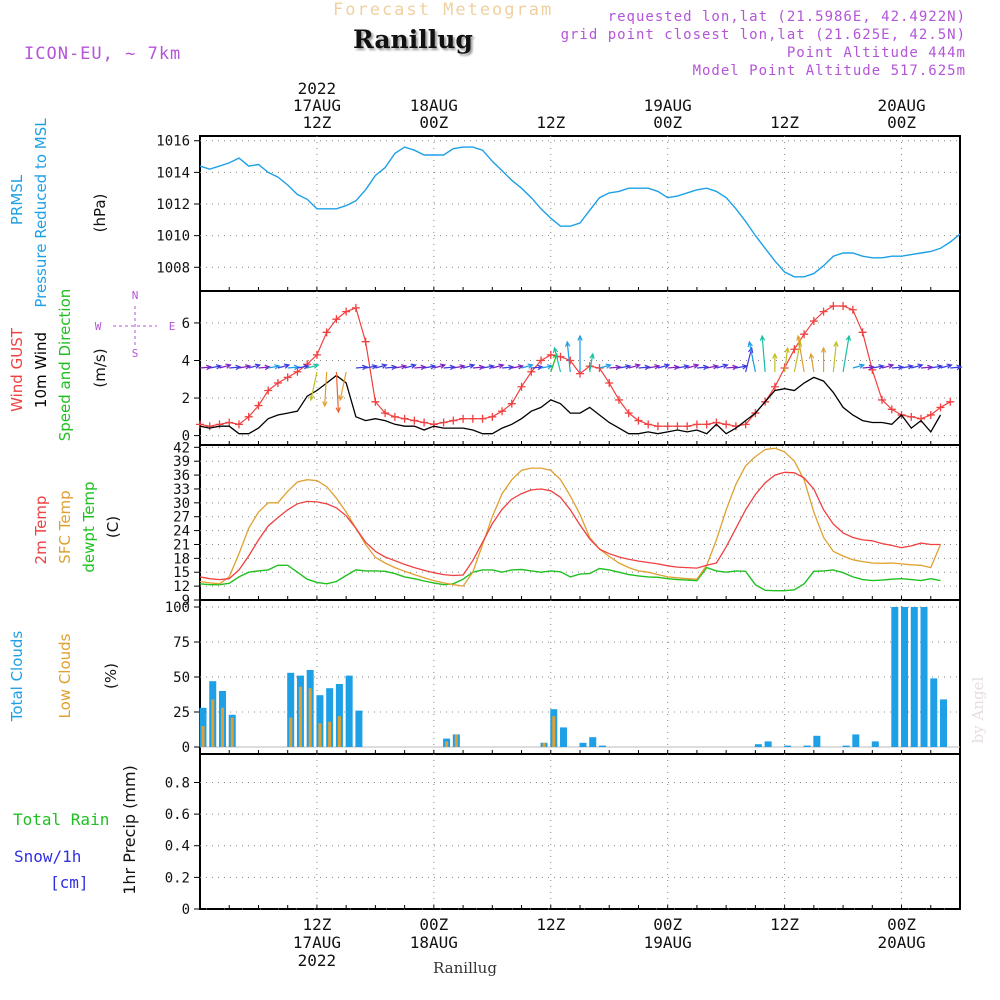 The image size is (1000, 1000). What do you see at coordinates (173, 142) in the screenshot?
I see `y-tick-label-pressure: 1016` at bounding box center [173, 142].